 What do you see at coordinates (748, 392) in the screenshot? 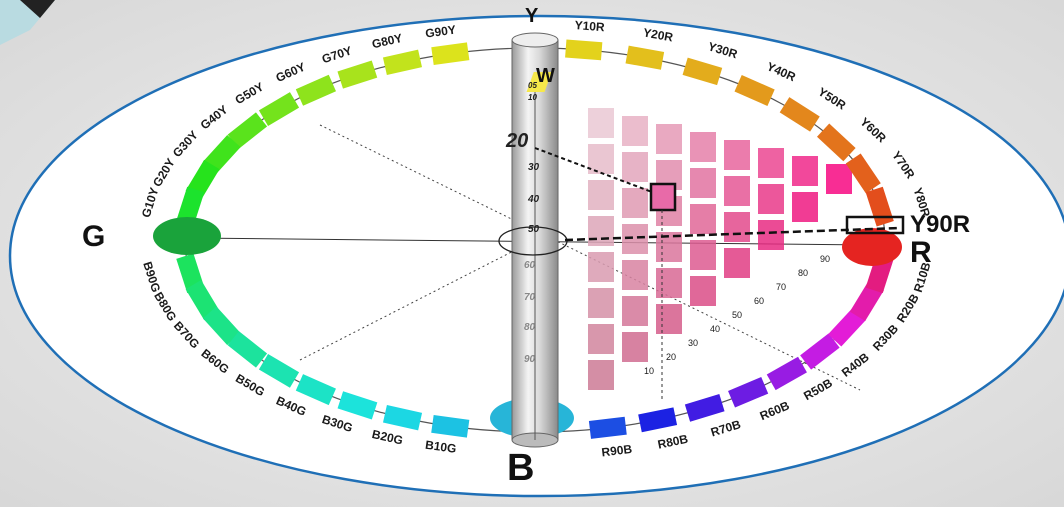
I see `hue-patch-r60b` at bounding box center [748, 392].